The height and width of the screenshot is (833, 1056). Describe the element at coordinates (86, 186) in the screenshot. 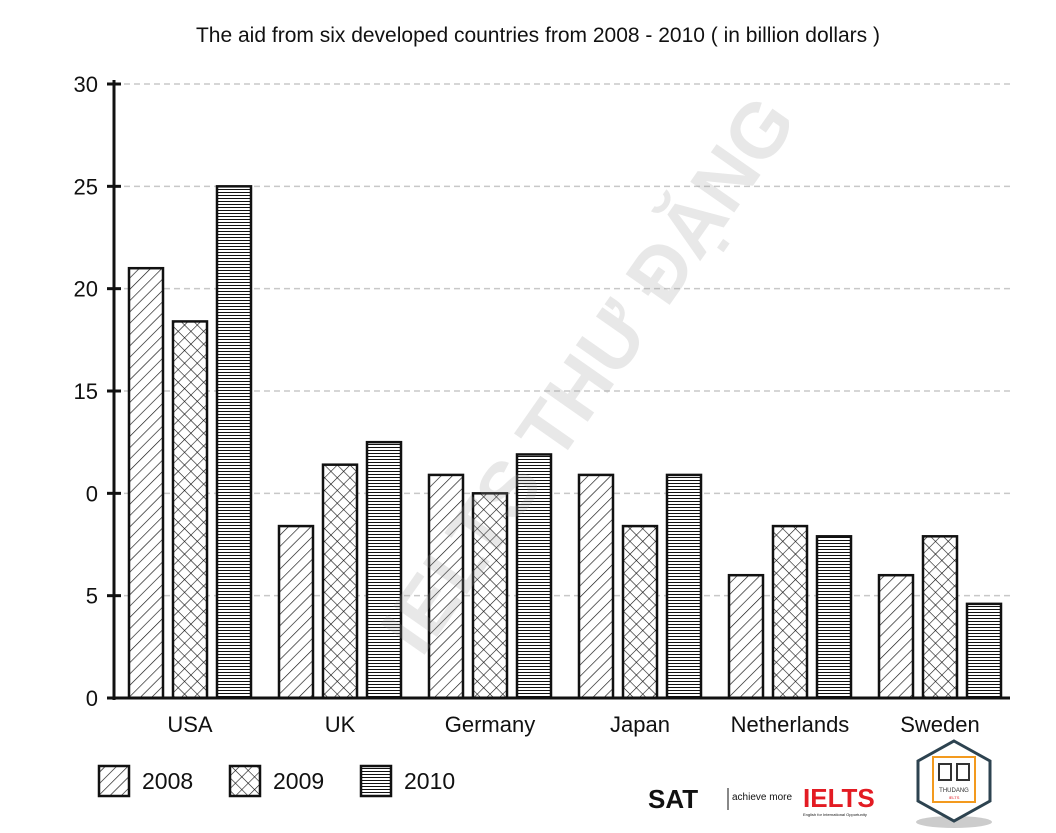

I see `y-tick-label: 25` at that location.